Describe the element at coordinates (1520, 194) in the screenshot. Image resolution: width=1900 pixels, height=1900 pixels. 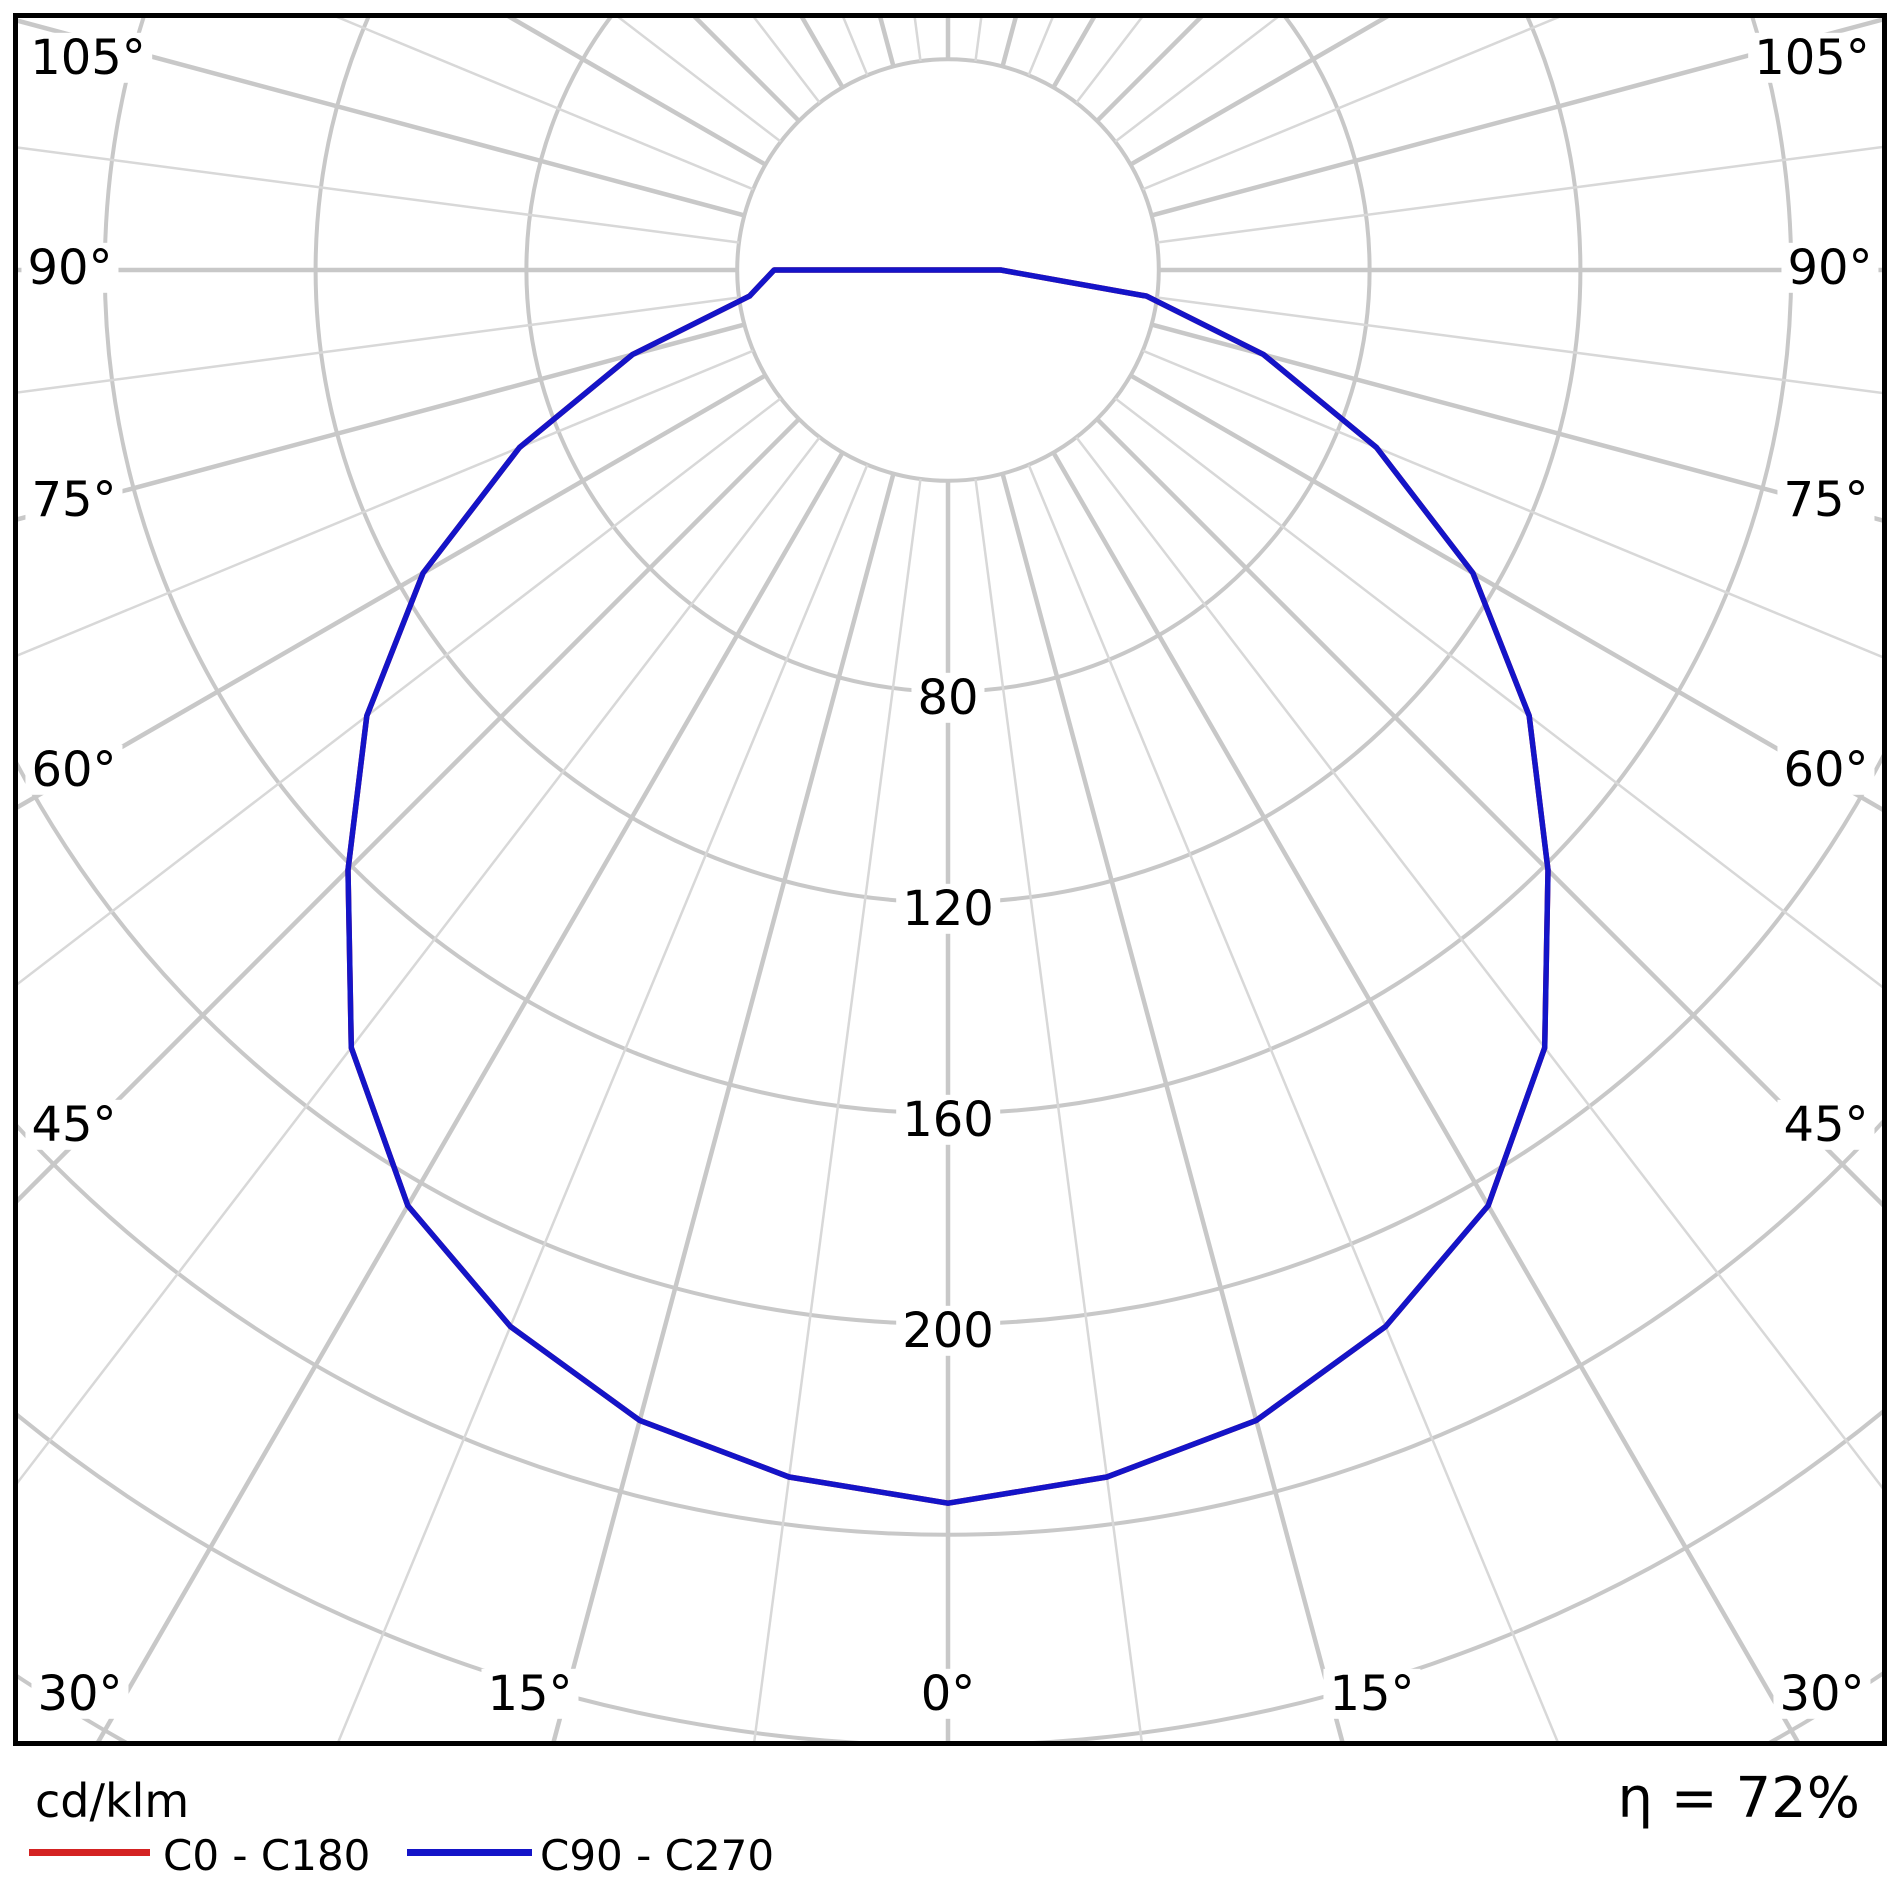
I see `grid-radial-97.5` at that location.